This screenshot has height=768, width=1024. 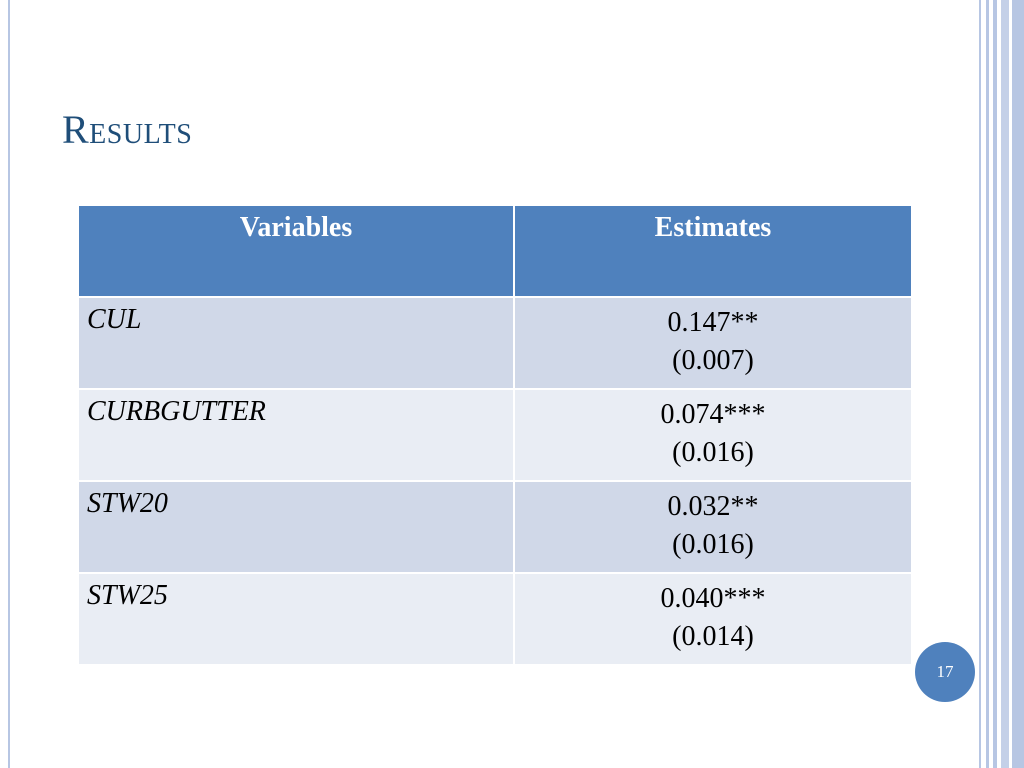 I want to click on estimate-cell: 0.147** (0.007), so click(x=713, y=343).